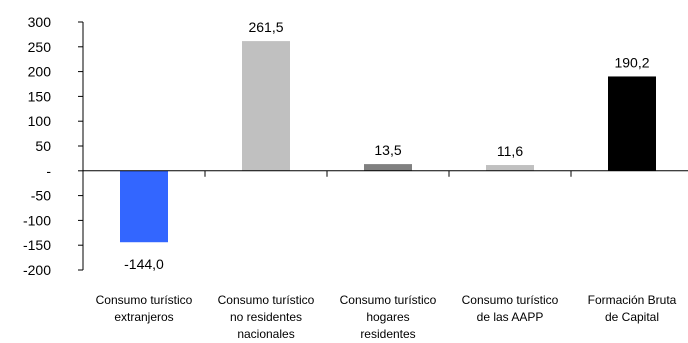 The image size is (688, 343). Describe the element at coordinates (510, 151) in the screenshot. I see `data-label: 11,6` at that location.